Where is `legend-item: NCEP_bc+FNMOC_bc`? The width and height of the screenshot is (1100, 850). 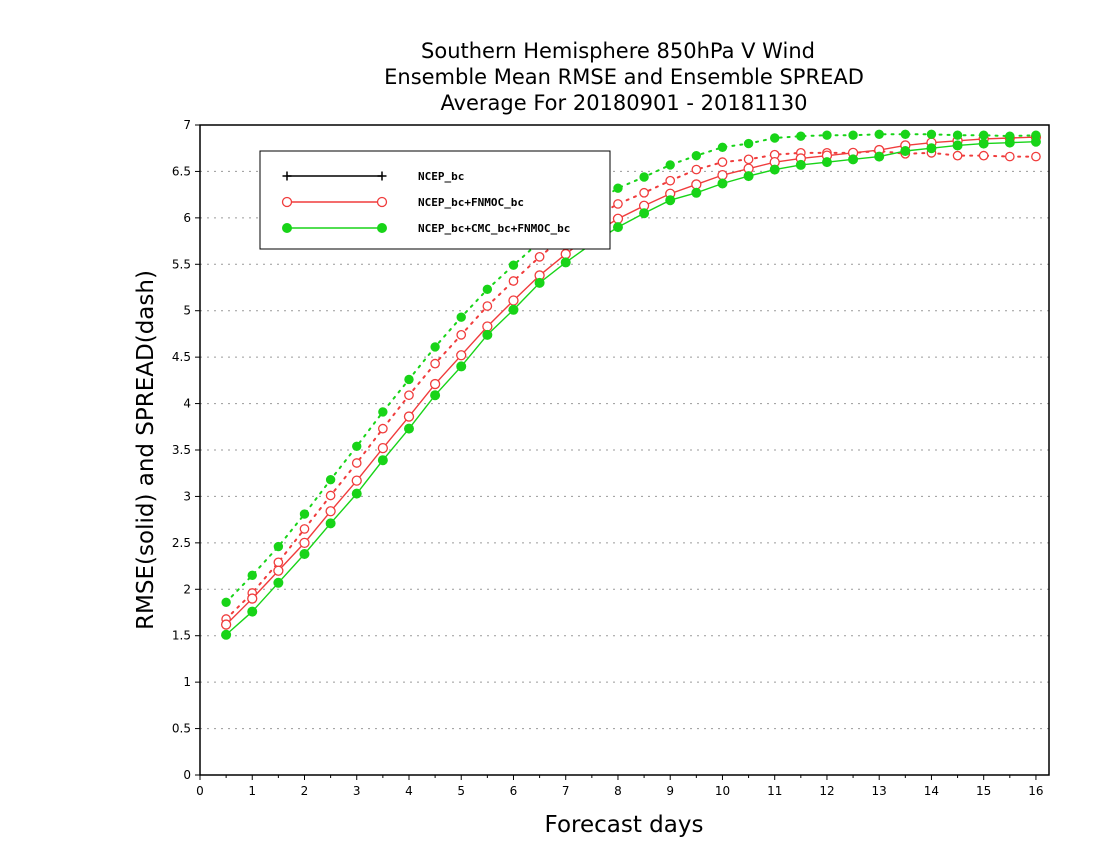
legend-item: NCEP_bc+FNMOC_bc is located at coordinates (402, 202).